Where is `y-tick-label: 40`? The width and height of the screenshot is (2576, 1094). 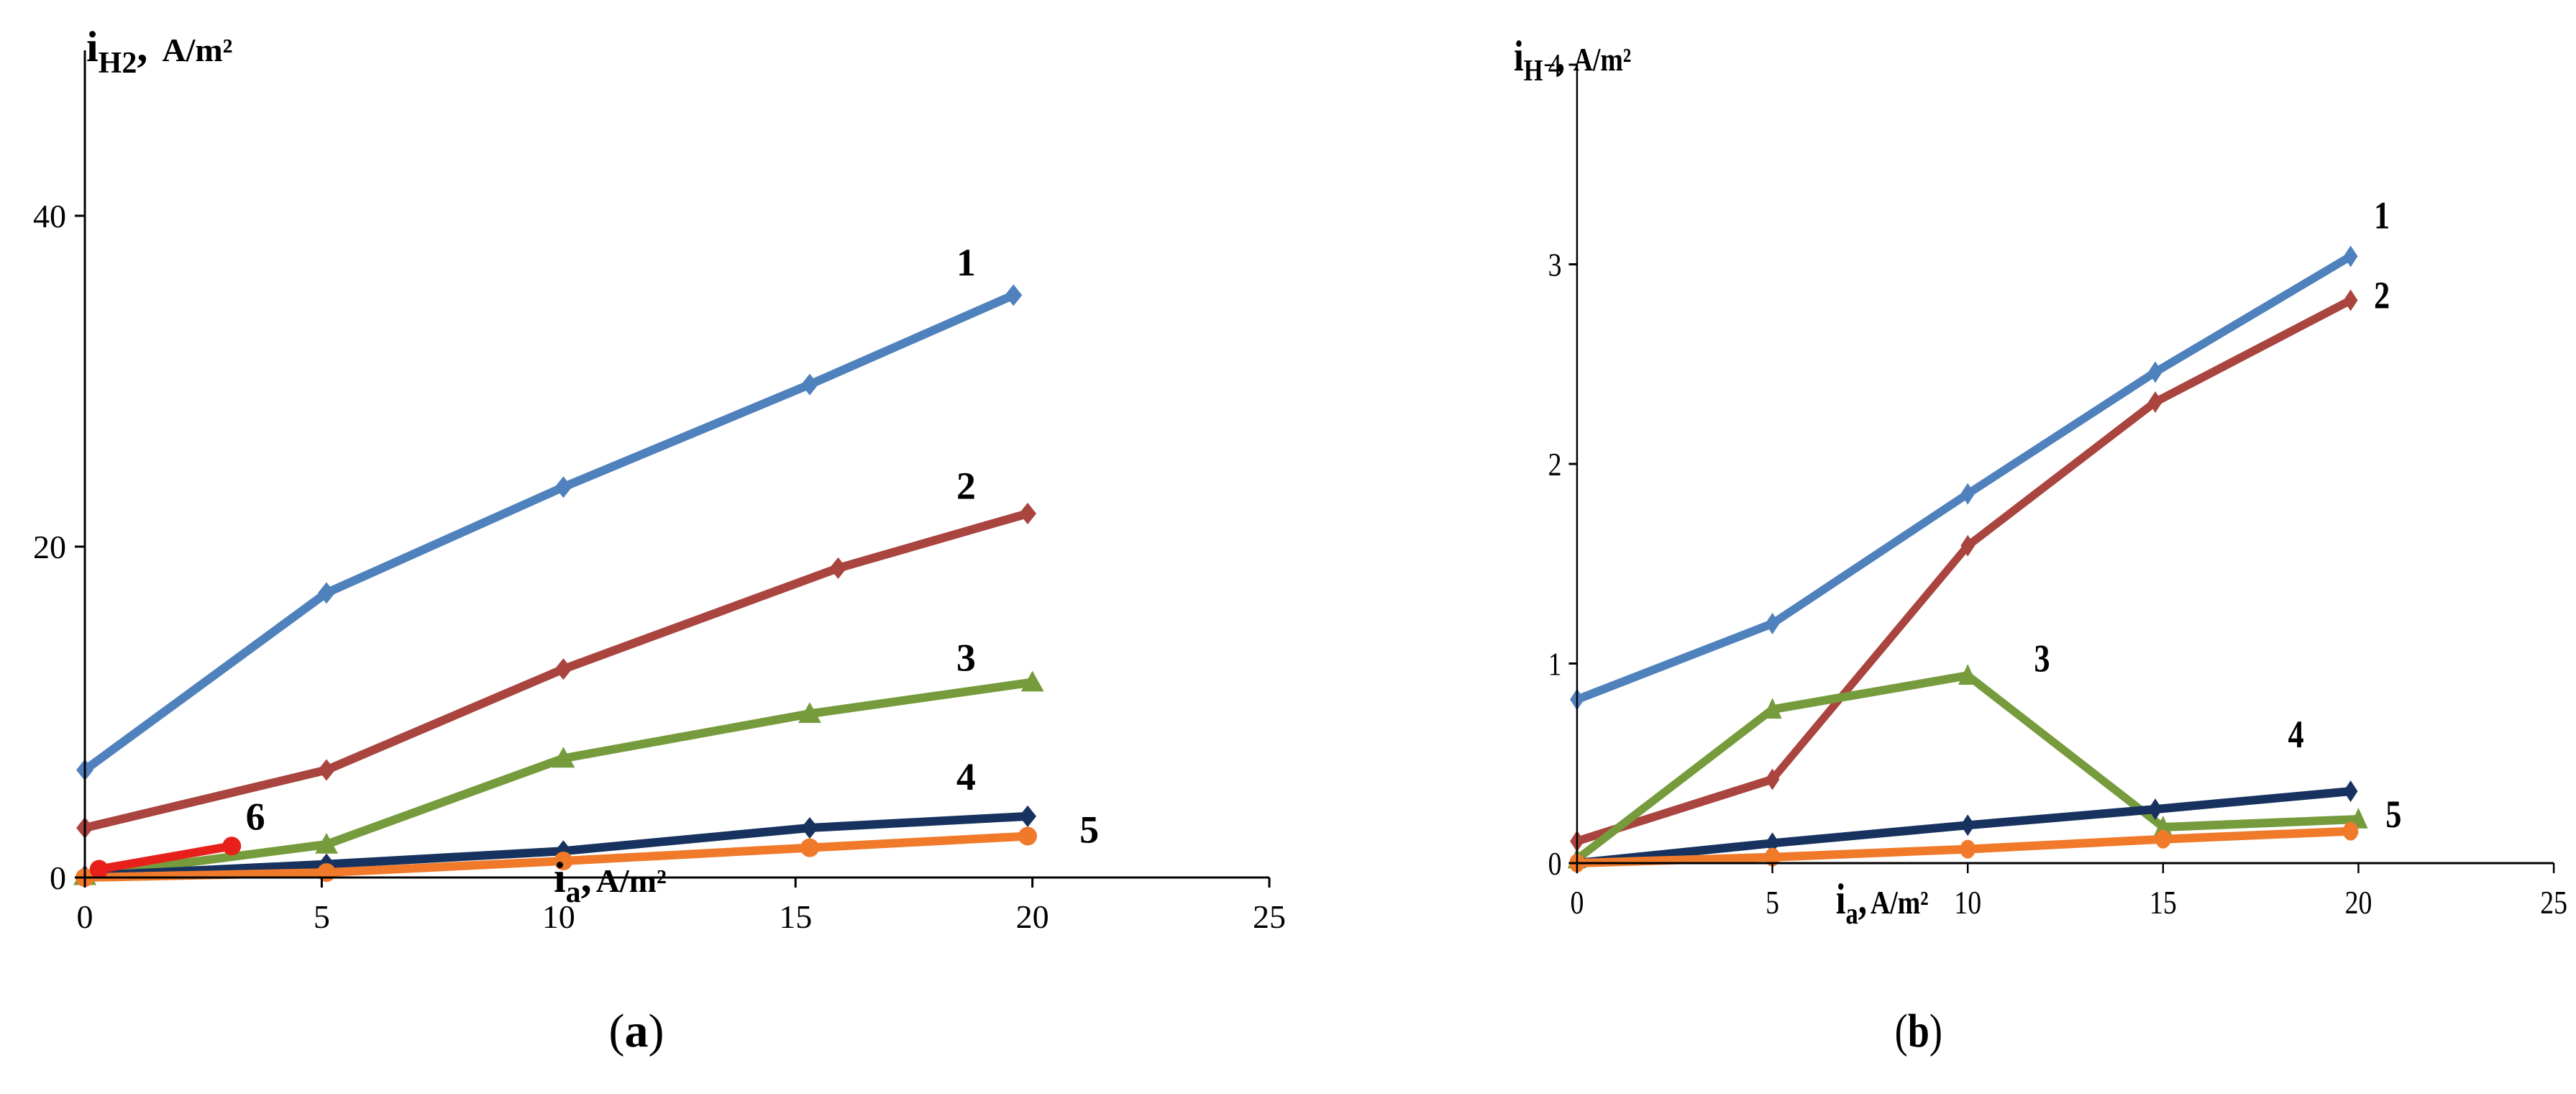
y-tick-label: 40 is located at coordinates (50, 216).